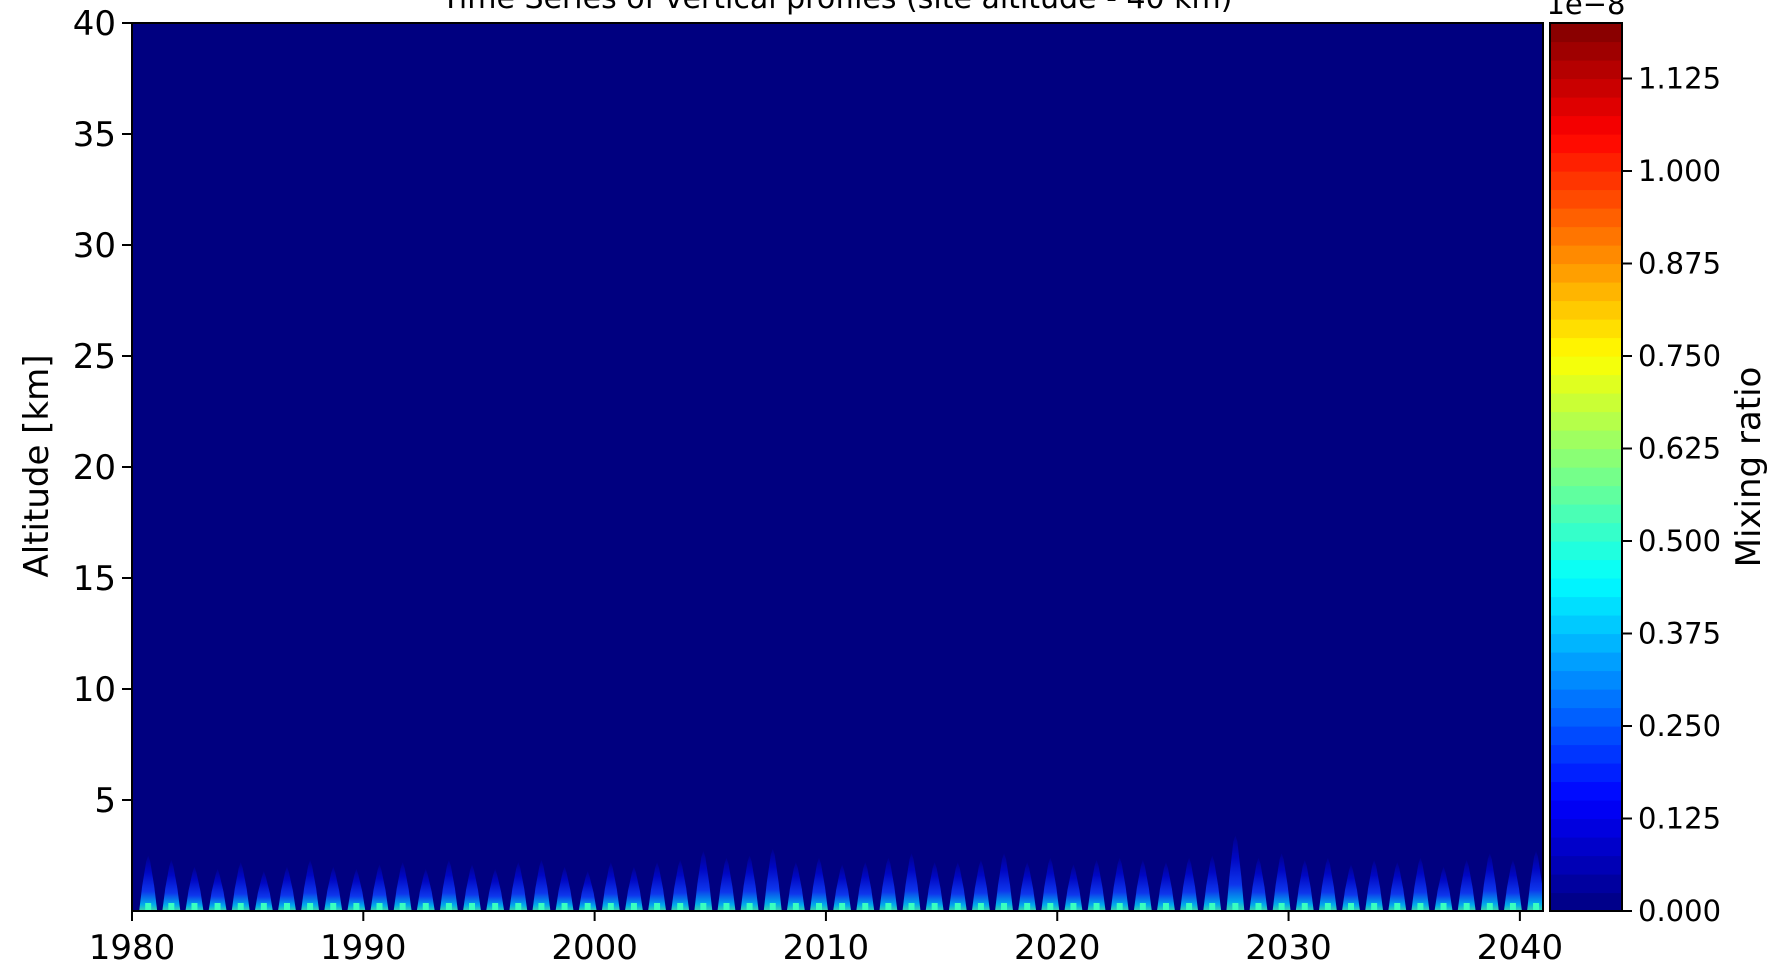  Describe the element at coordinates (1420, 907) in the screenshot. I see `spike-core-2036` at that location.